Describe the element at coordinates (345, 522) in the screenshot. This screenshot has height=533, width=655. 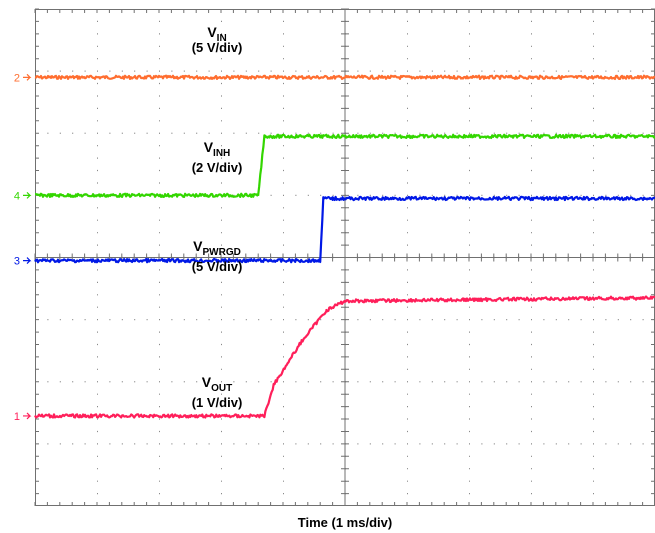
I see `x-axis-label: Time (1 ms/div)` at that location.